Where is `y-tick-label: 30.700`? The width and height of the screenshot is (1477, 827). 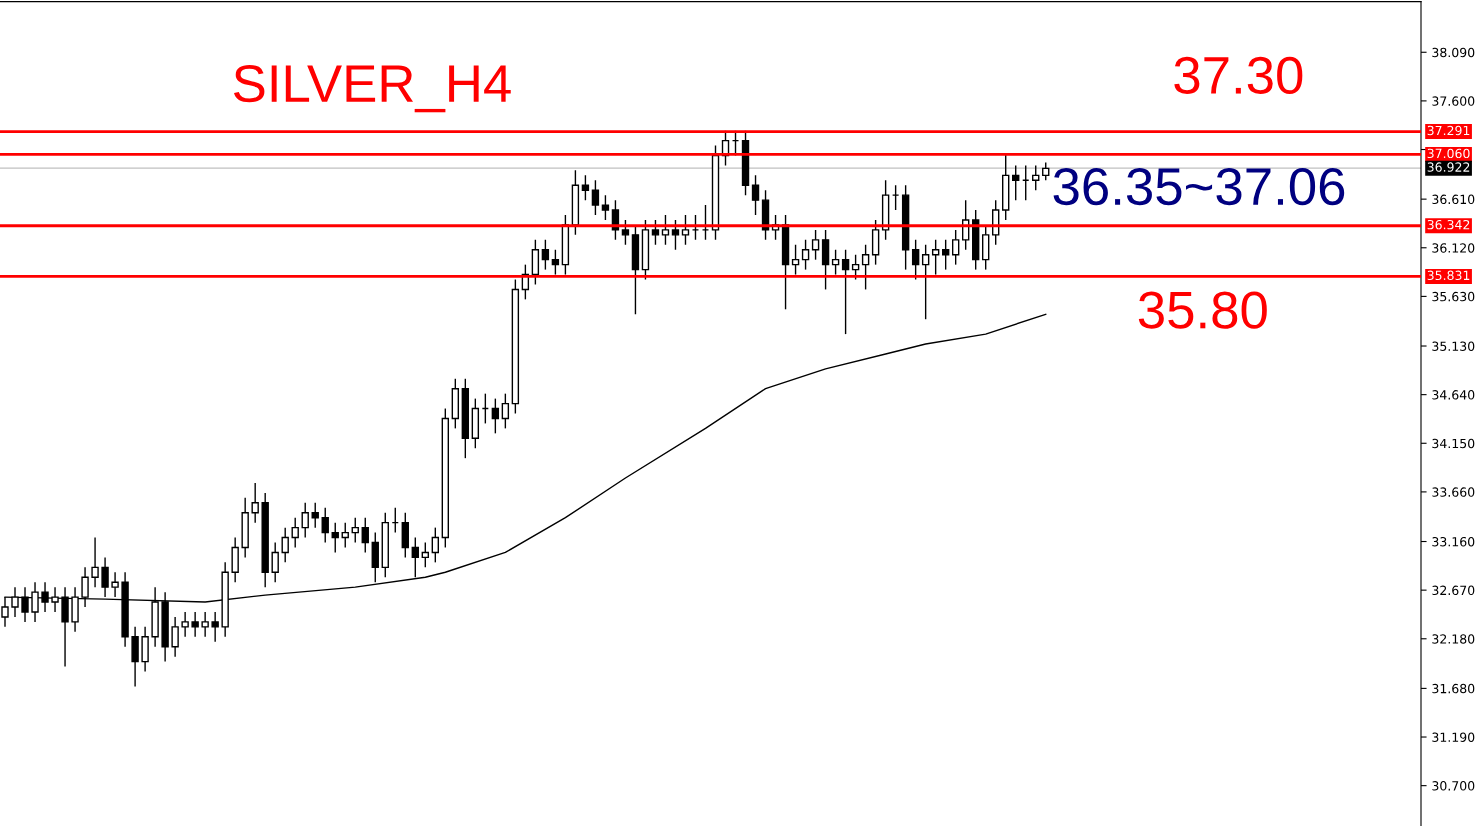
y-tick-label: 30.700 is located at coordinates (1453, 786).